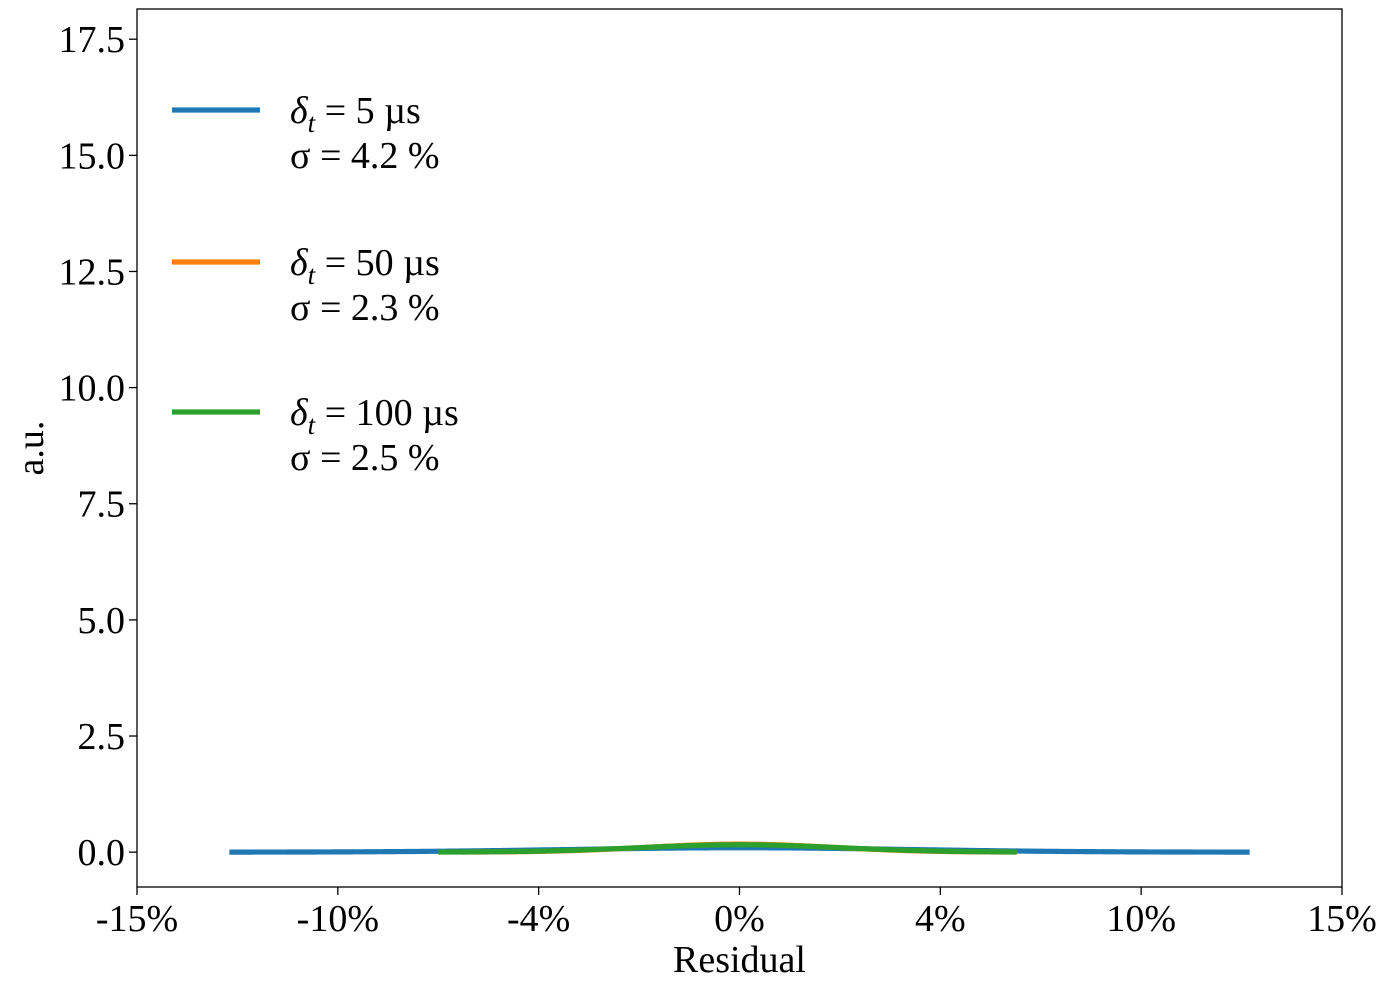 The image size is (1389, 989). What do you see at coordinates (940, 919) in the screenshot?
I see `x-tick-label: 4%` at bounding box center [940, 919].